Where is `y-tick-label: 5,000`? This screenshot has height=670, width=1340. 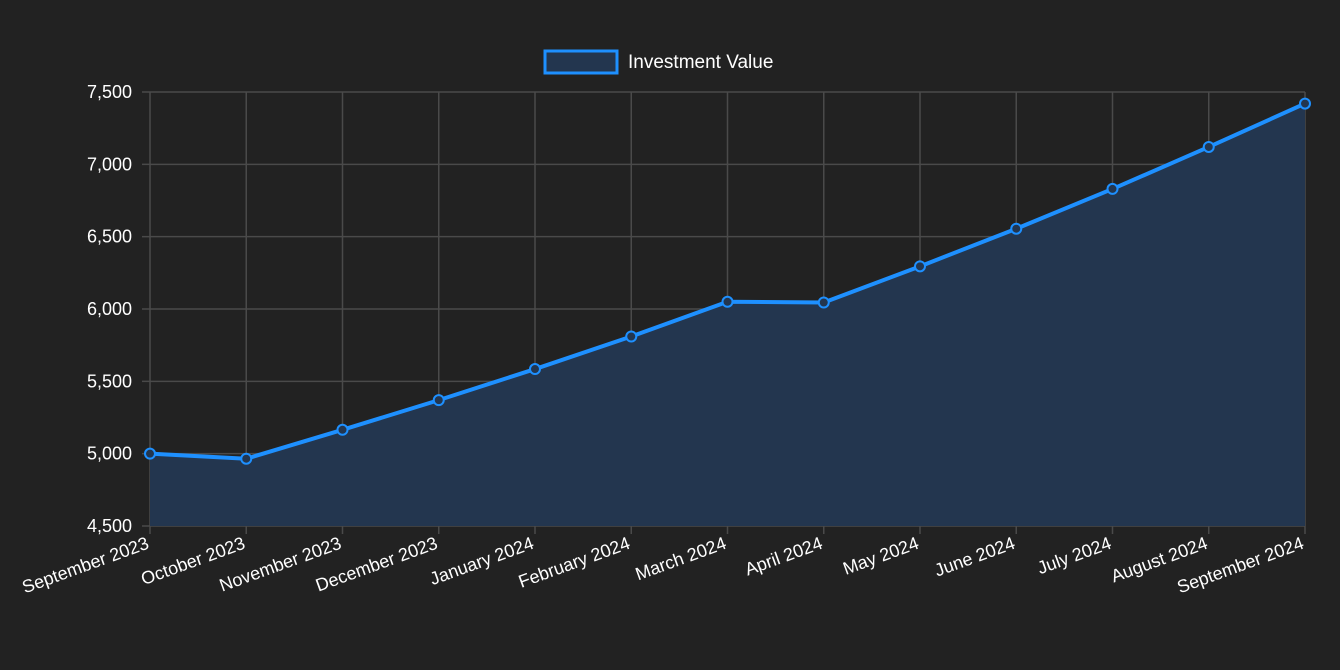
y-tick-label: 5,000 is located at coordinates (109, 454).